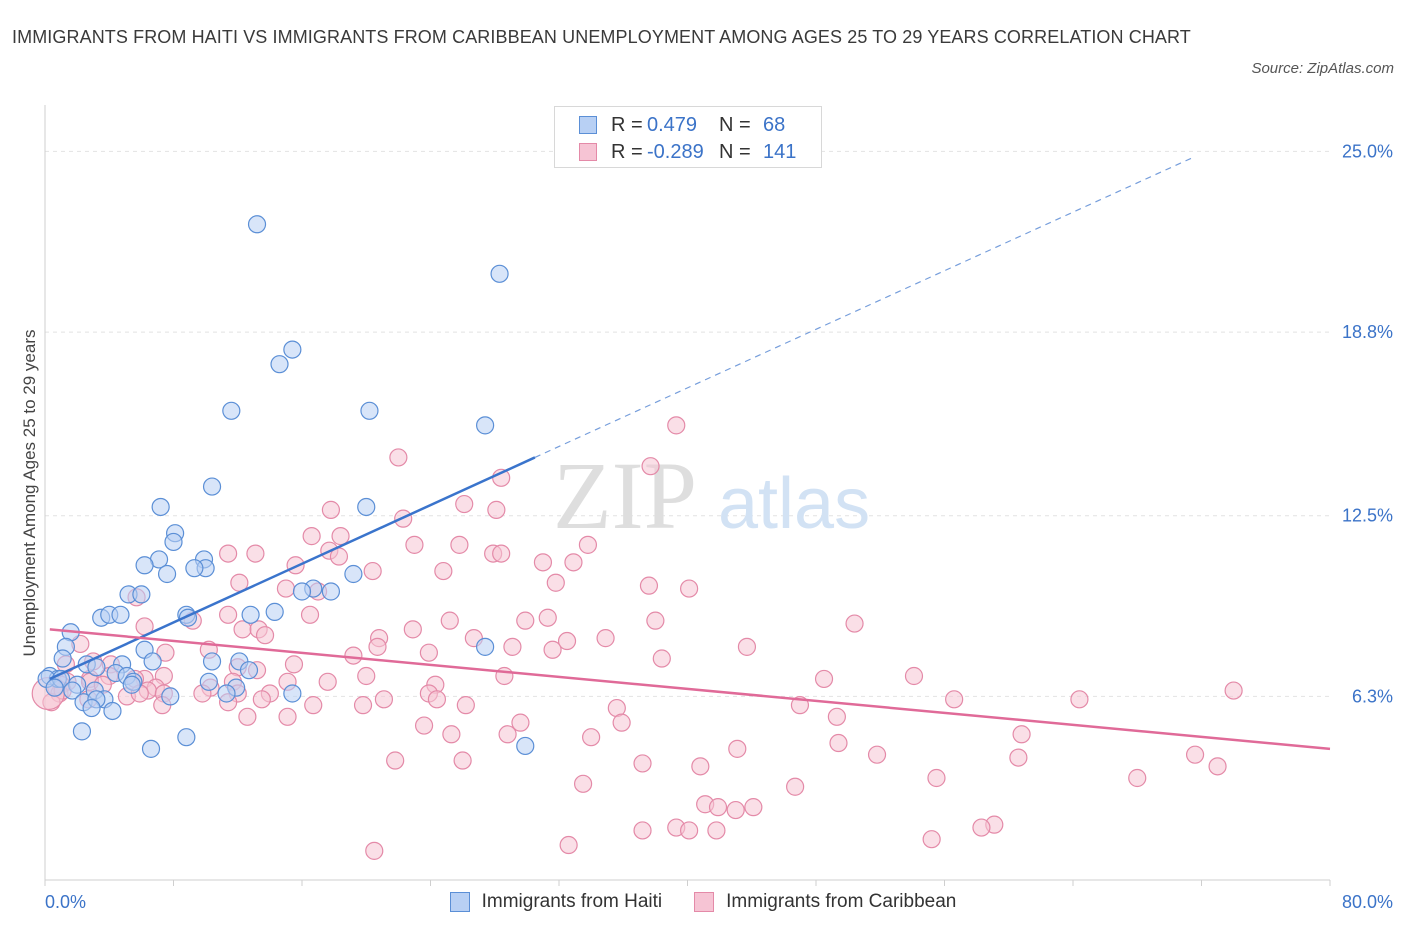  I want to click on legend-swatch-haiti, so click(459, 902).